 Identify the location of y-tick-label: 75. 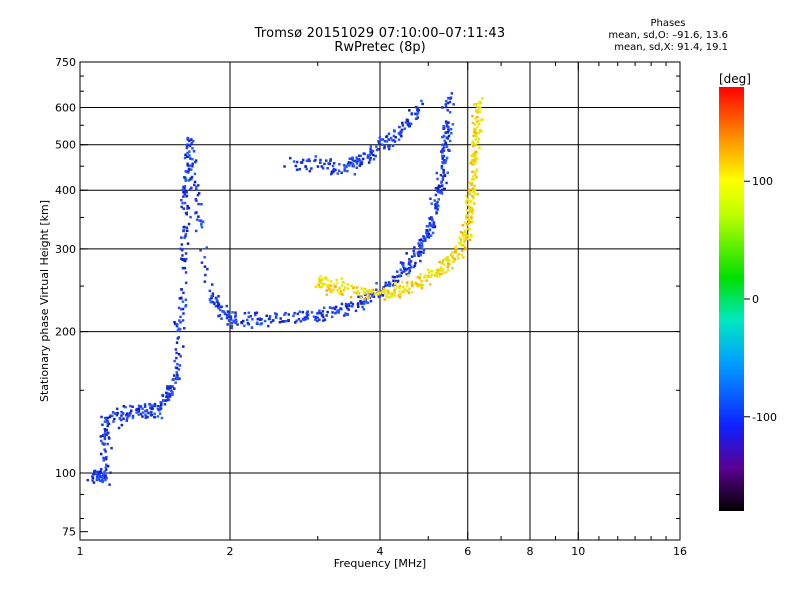
(69, 532).